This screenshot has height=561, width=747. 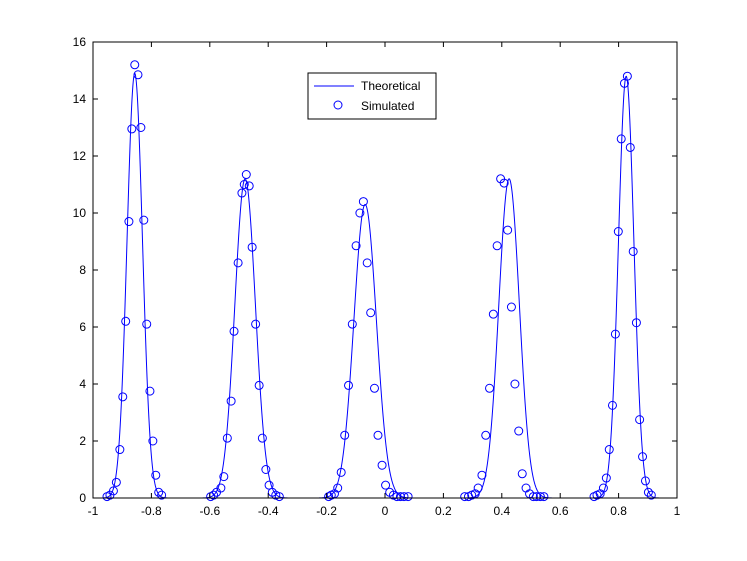 What do you see at coordinates (677, 511) in the screenshot?
I see `x-tick-label: 1` at bounding box center [677, 511].